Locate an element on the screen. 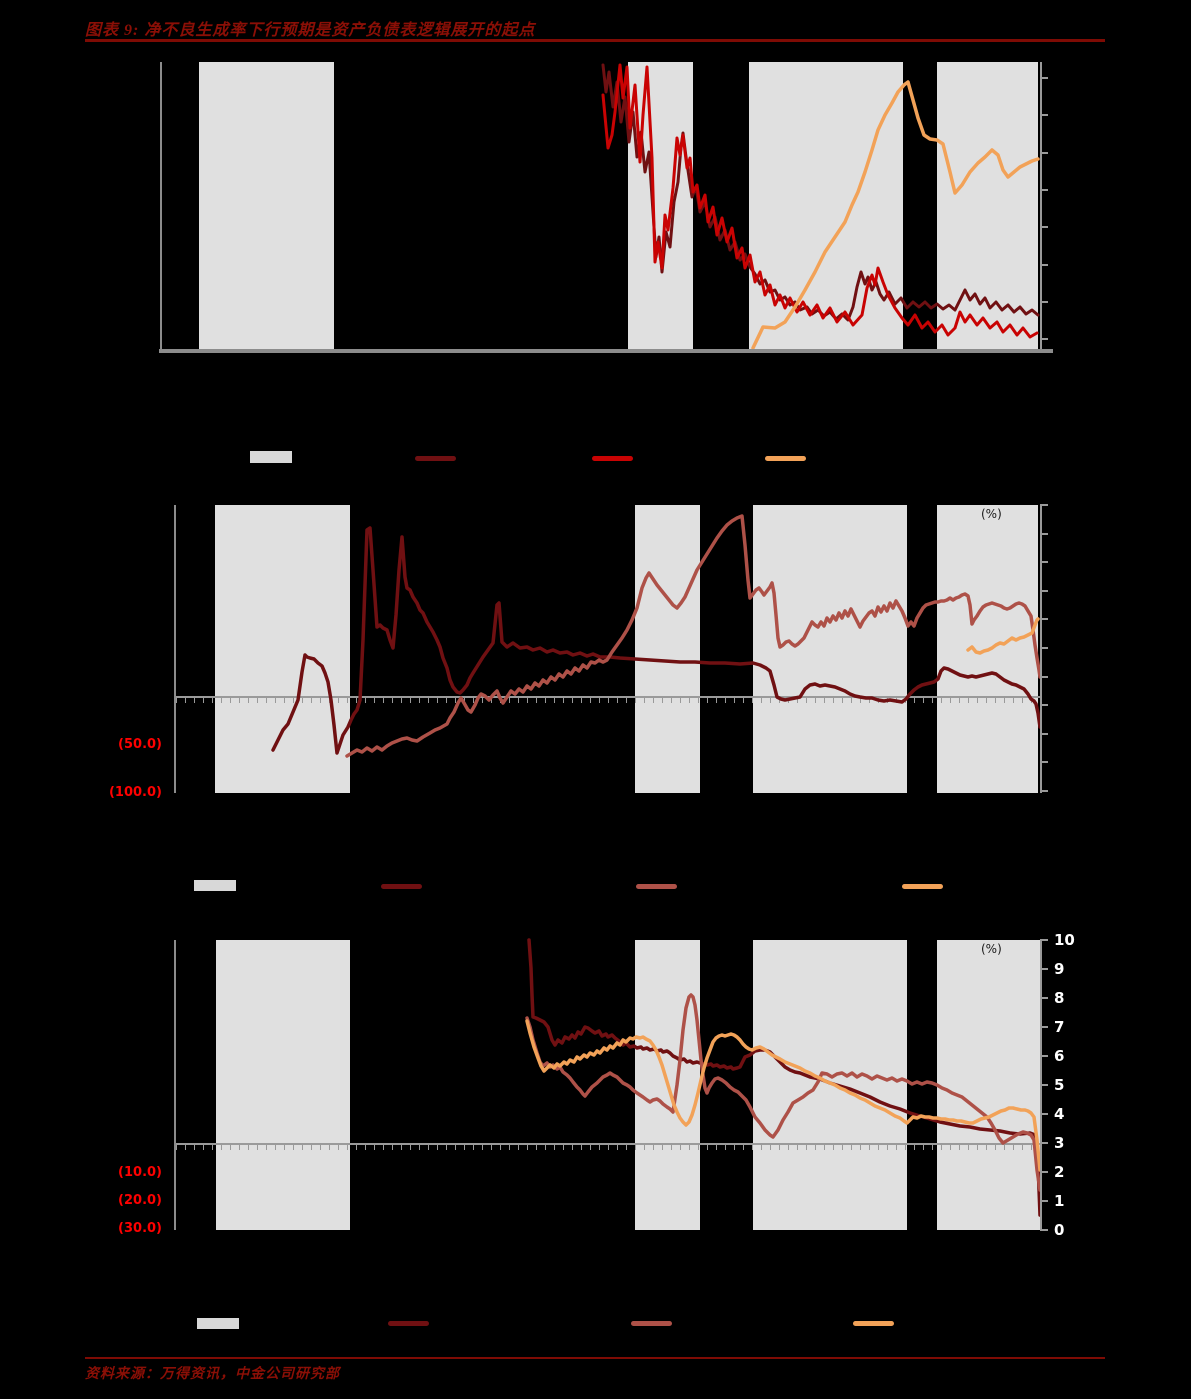 This screenshot has width=1191, height=1399. left-axis-label: (30.0) is located at coordinates (140, 1228).